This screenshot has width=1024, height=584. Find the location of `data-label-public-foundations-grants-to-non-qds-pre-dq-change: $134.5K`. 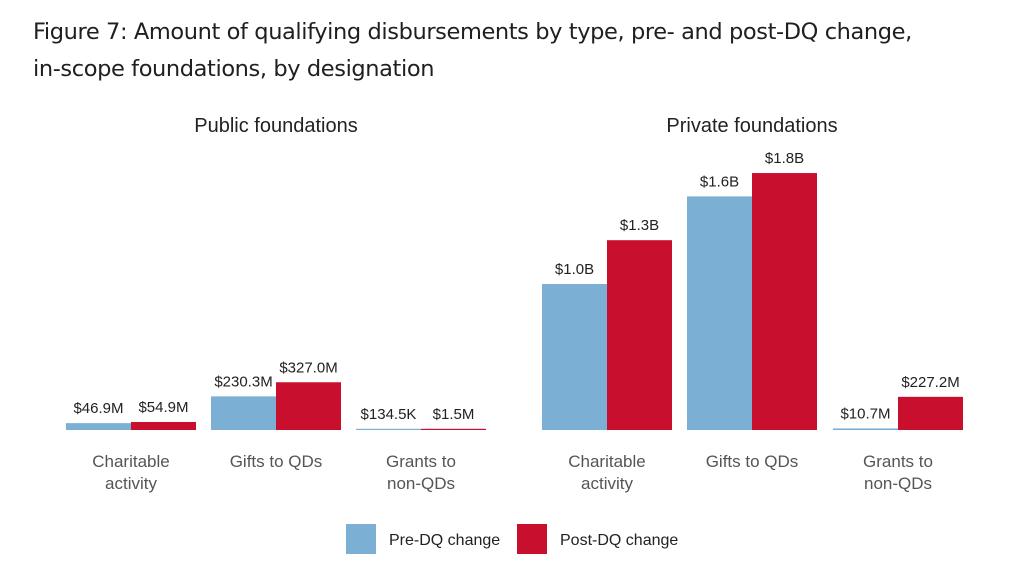

data-label-public-foundations-grants-to-non-qds-pre-dq-change: $134.5K is located at coordinates (389, 414).